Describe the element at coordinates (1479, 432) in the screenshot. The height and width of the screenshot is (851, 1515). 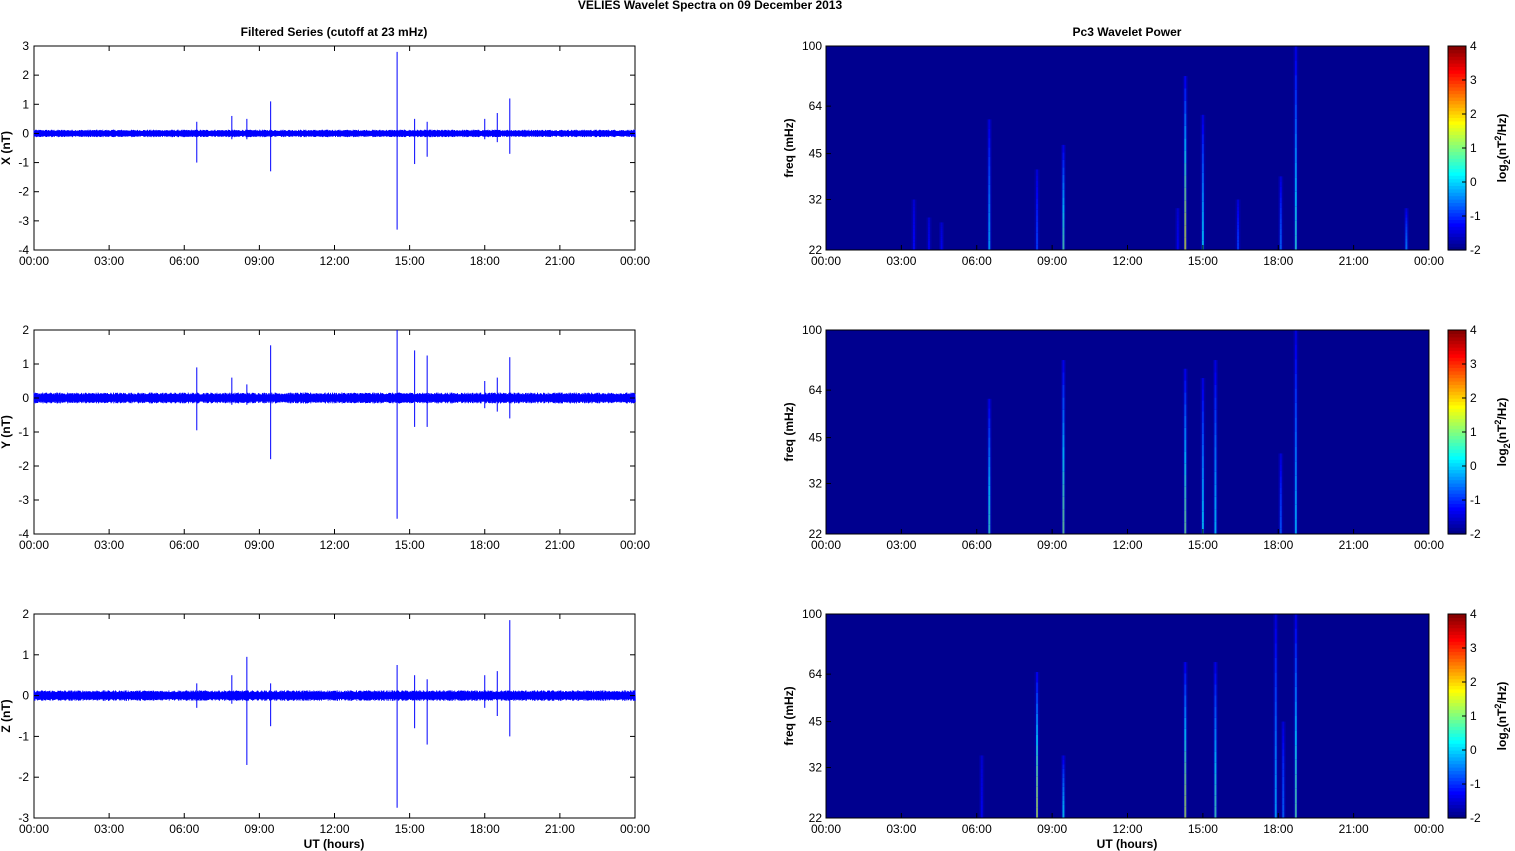
I see `colorbar: 4 3 2 1 0 -1 -2 log2(nT2/Hz)` at that location.